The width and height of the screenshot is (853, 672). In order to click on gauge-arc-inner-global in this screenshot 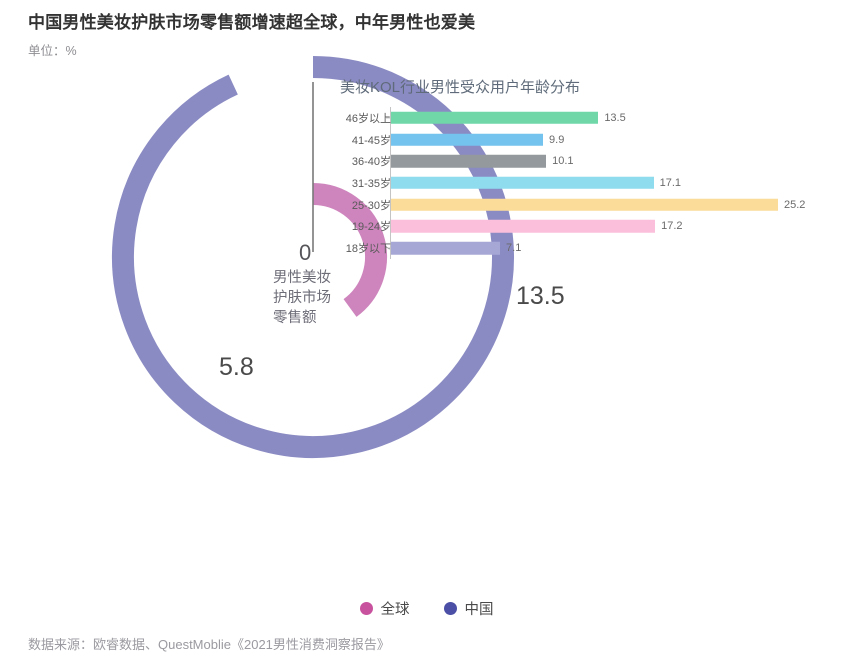, I will do `click(349, 250)`.